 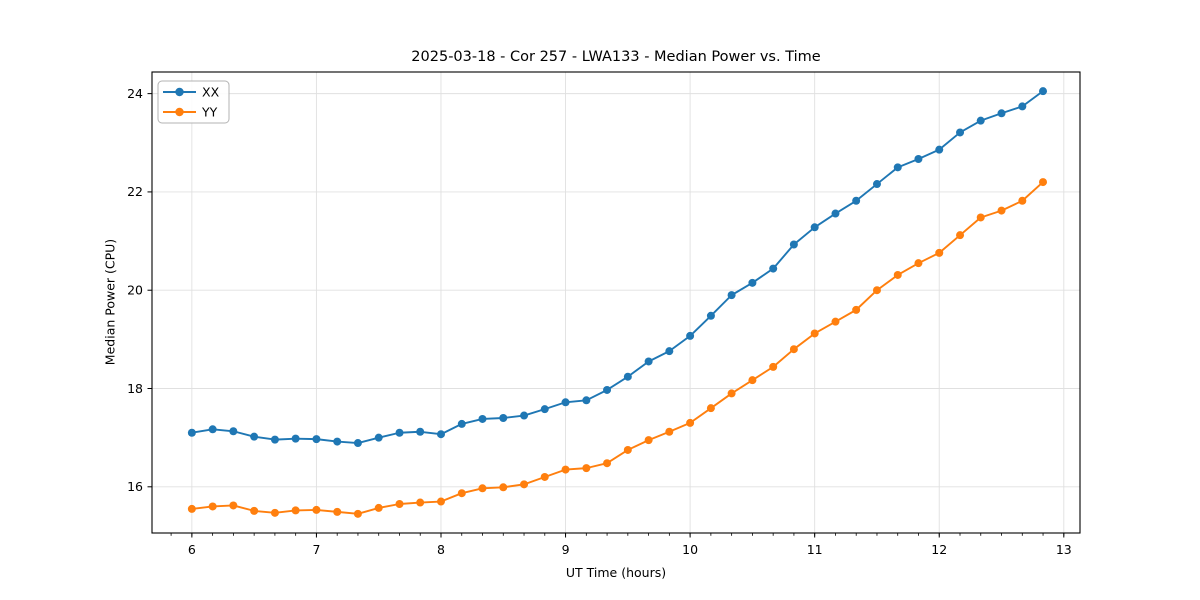 What do you see at coordinates (135, 388) in the screenshot?
I see `y-tick-label: 18` at bounding box center [135, 388].